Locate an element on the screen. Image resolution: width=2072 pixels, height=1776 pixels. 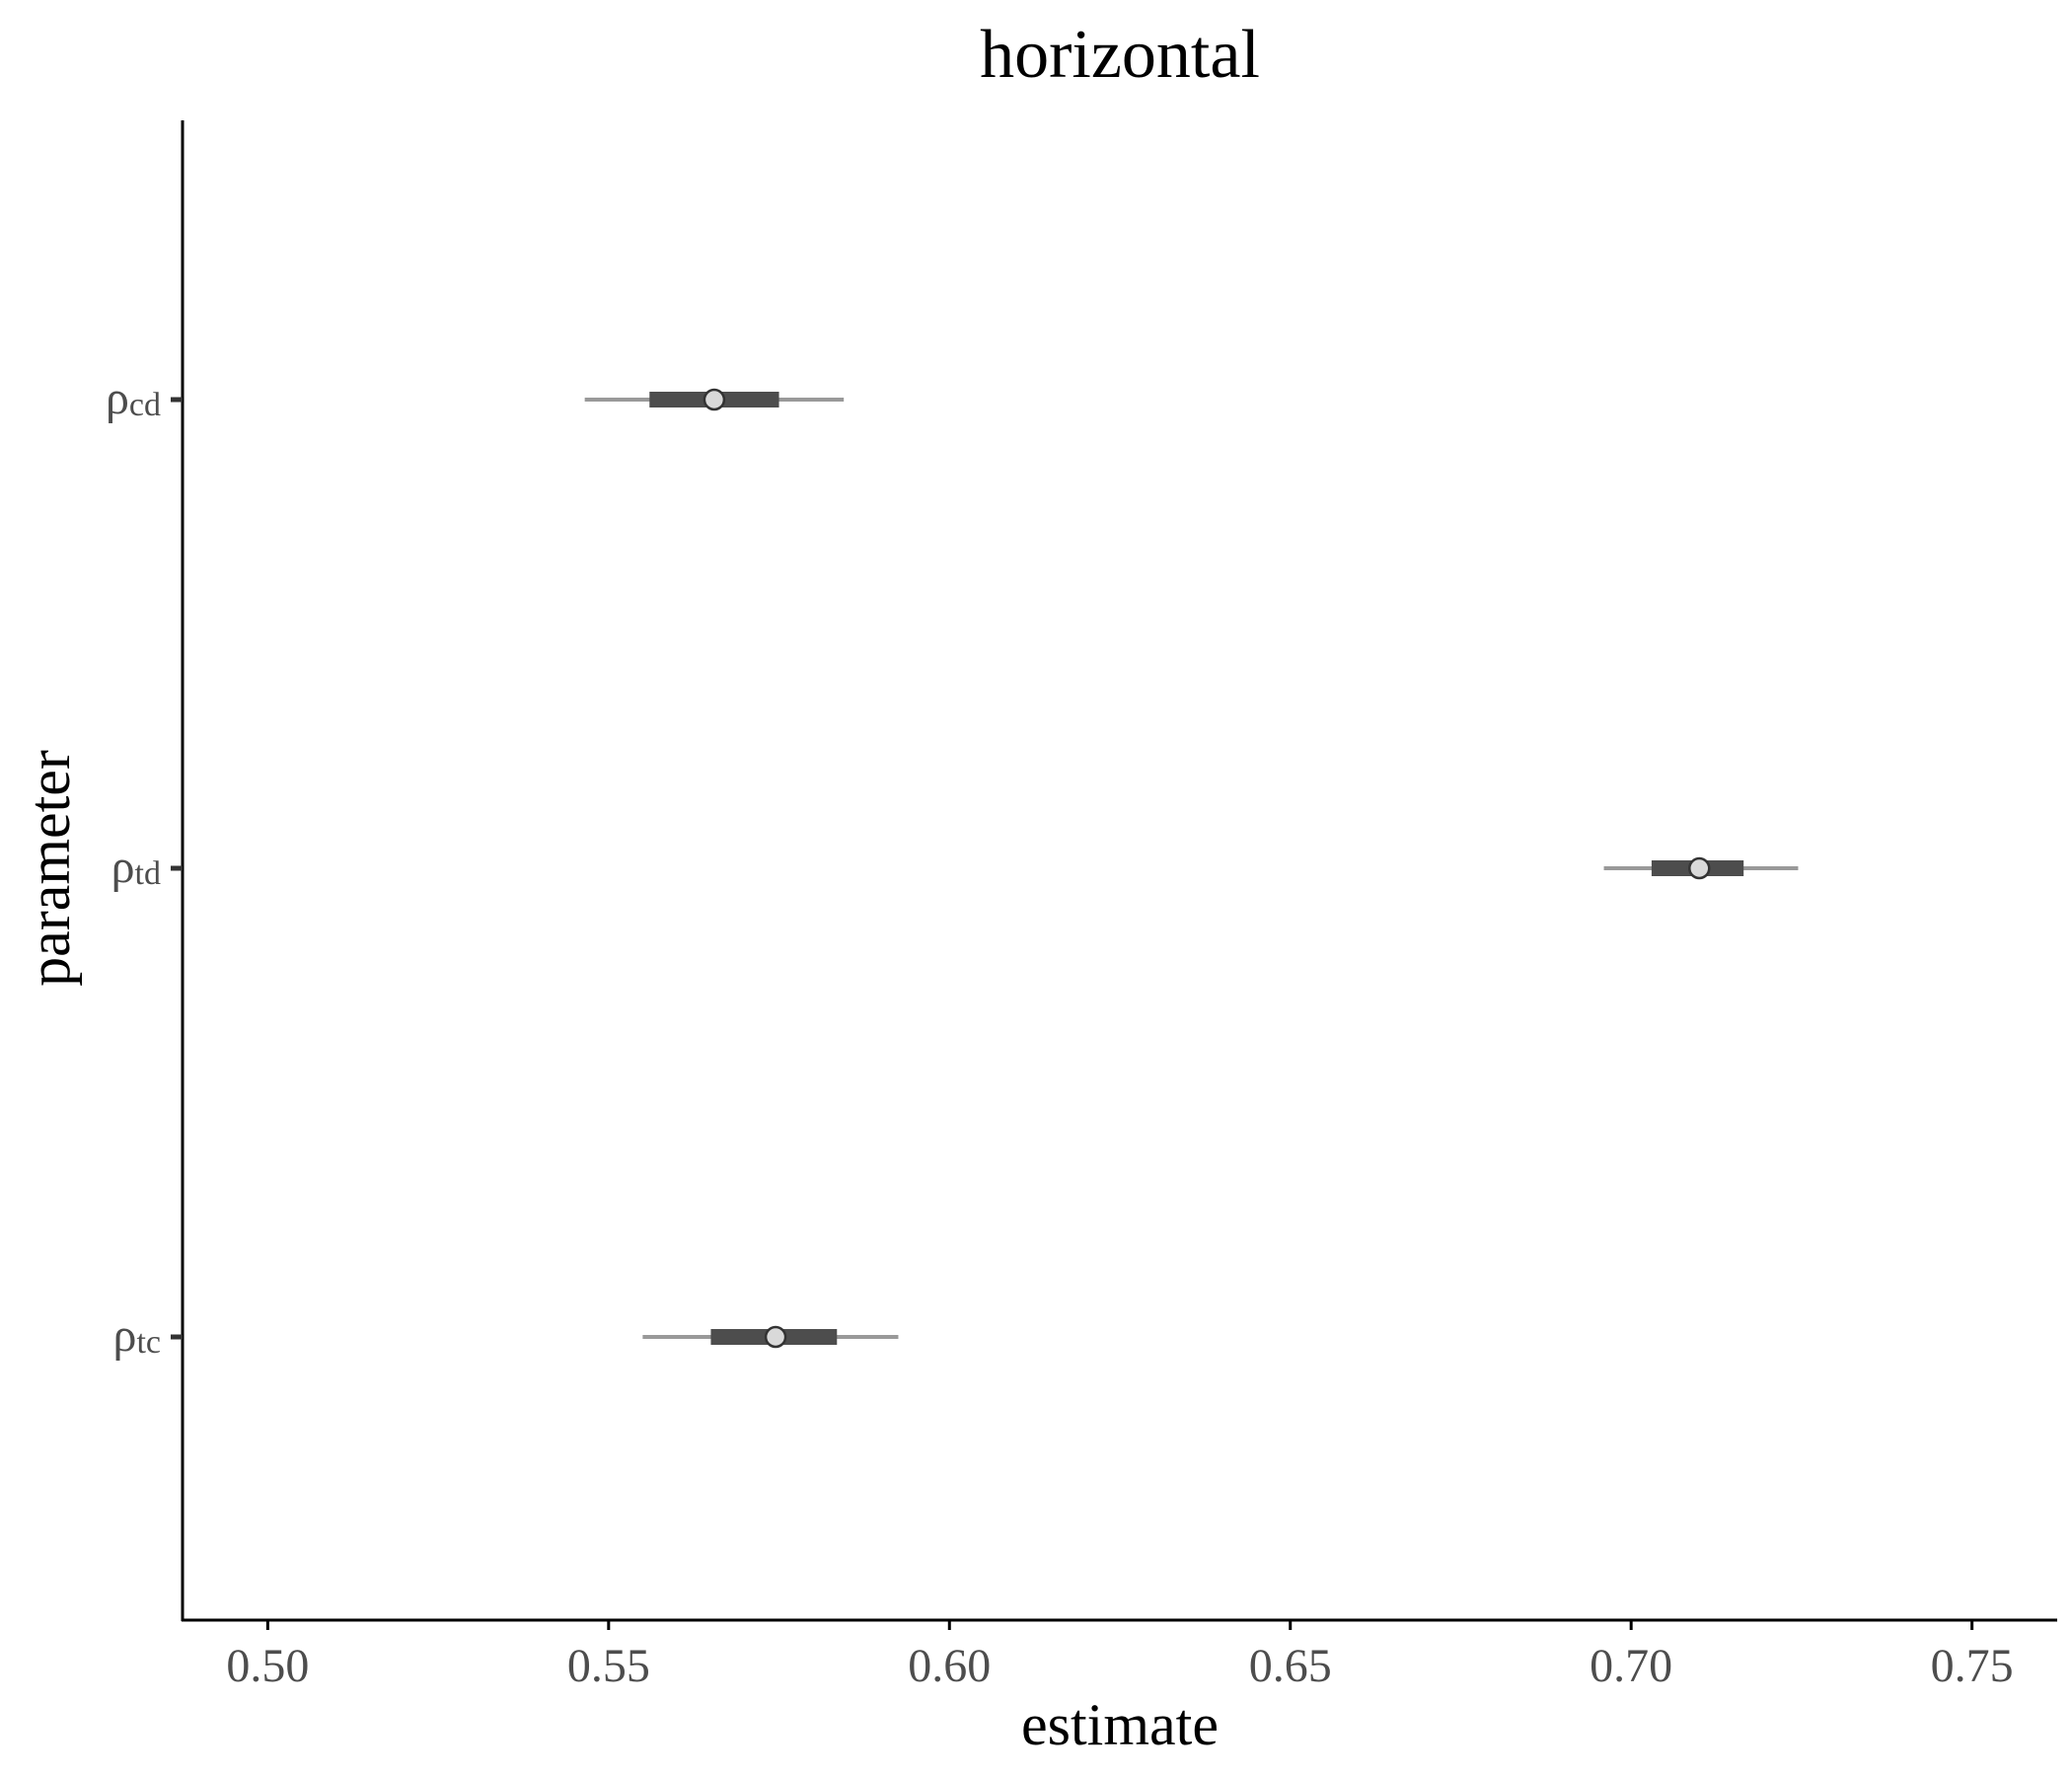
point-estimate-cd is located at coordinates (714, 400).